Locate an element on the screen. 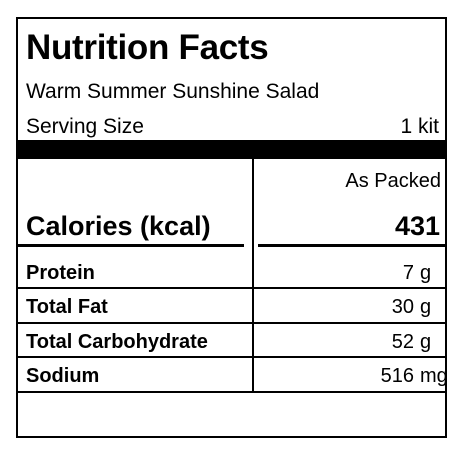 This screenshot has width=467, height=456. nutrient-value-total-carbohydrate: 52 is located at coordinates (402, 342).